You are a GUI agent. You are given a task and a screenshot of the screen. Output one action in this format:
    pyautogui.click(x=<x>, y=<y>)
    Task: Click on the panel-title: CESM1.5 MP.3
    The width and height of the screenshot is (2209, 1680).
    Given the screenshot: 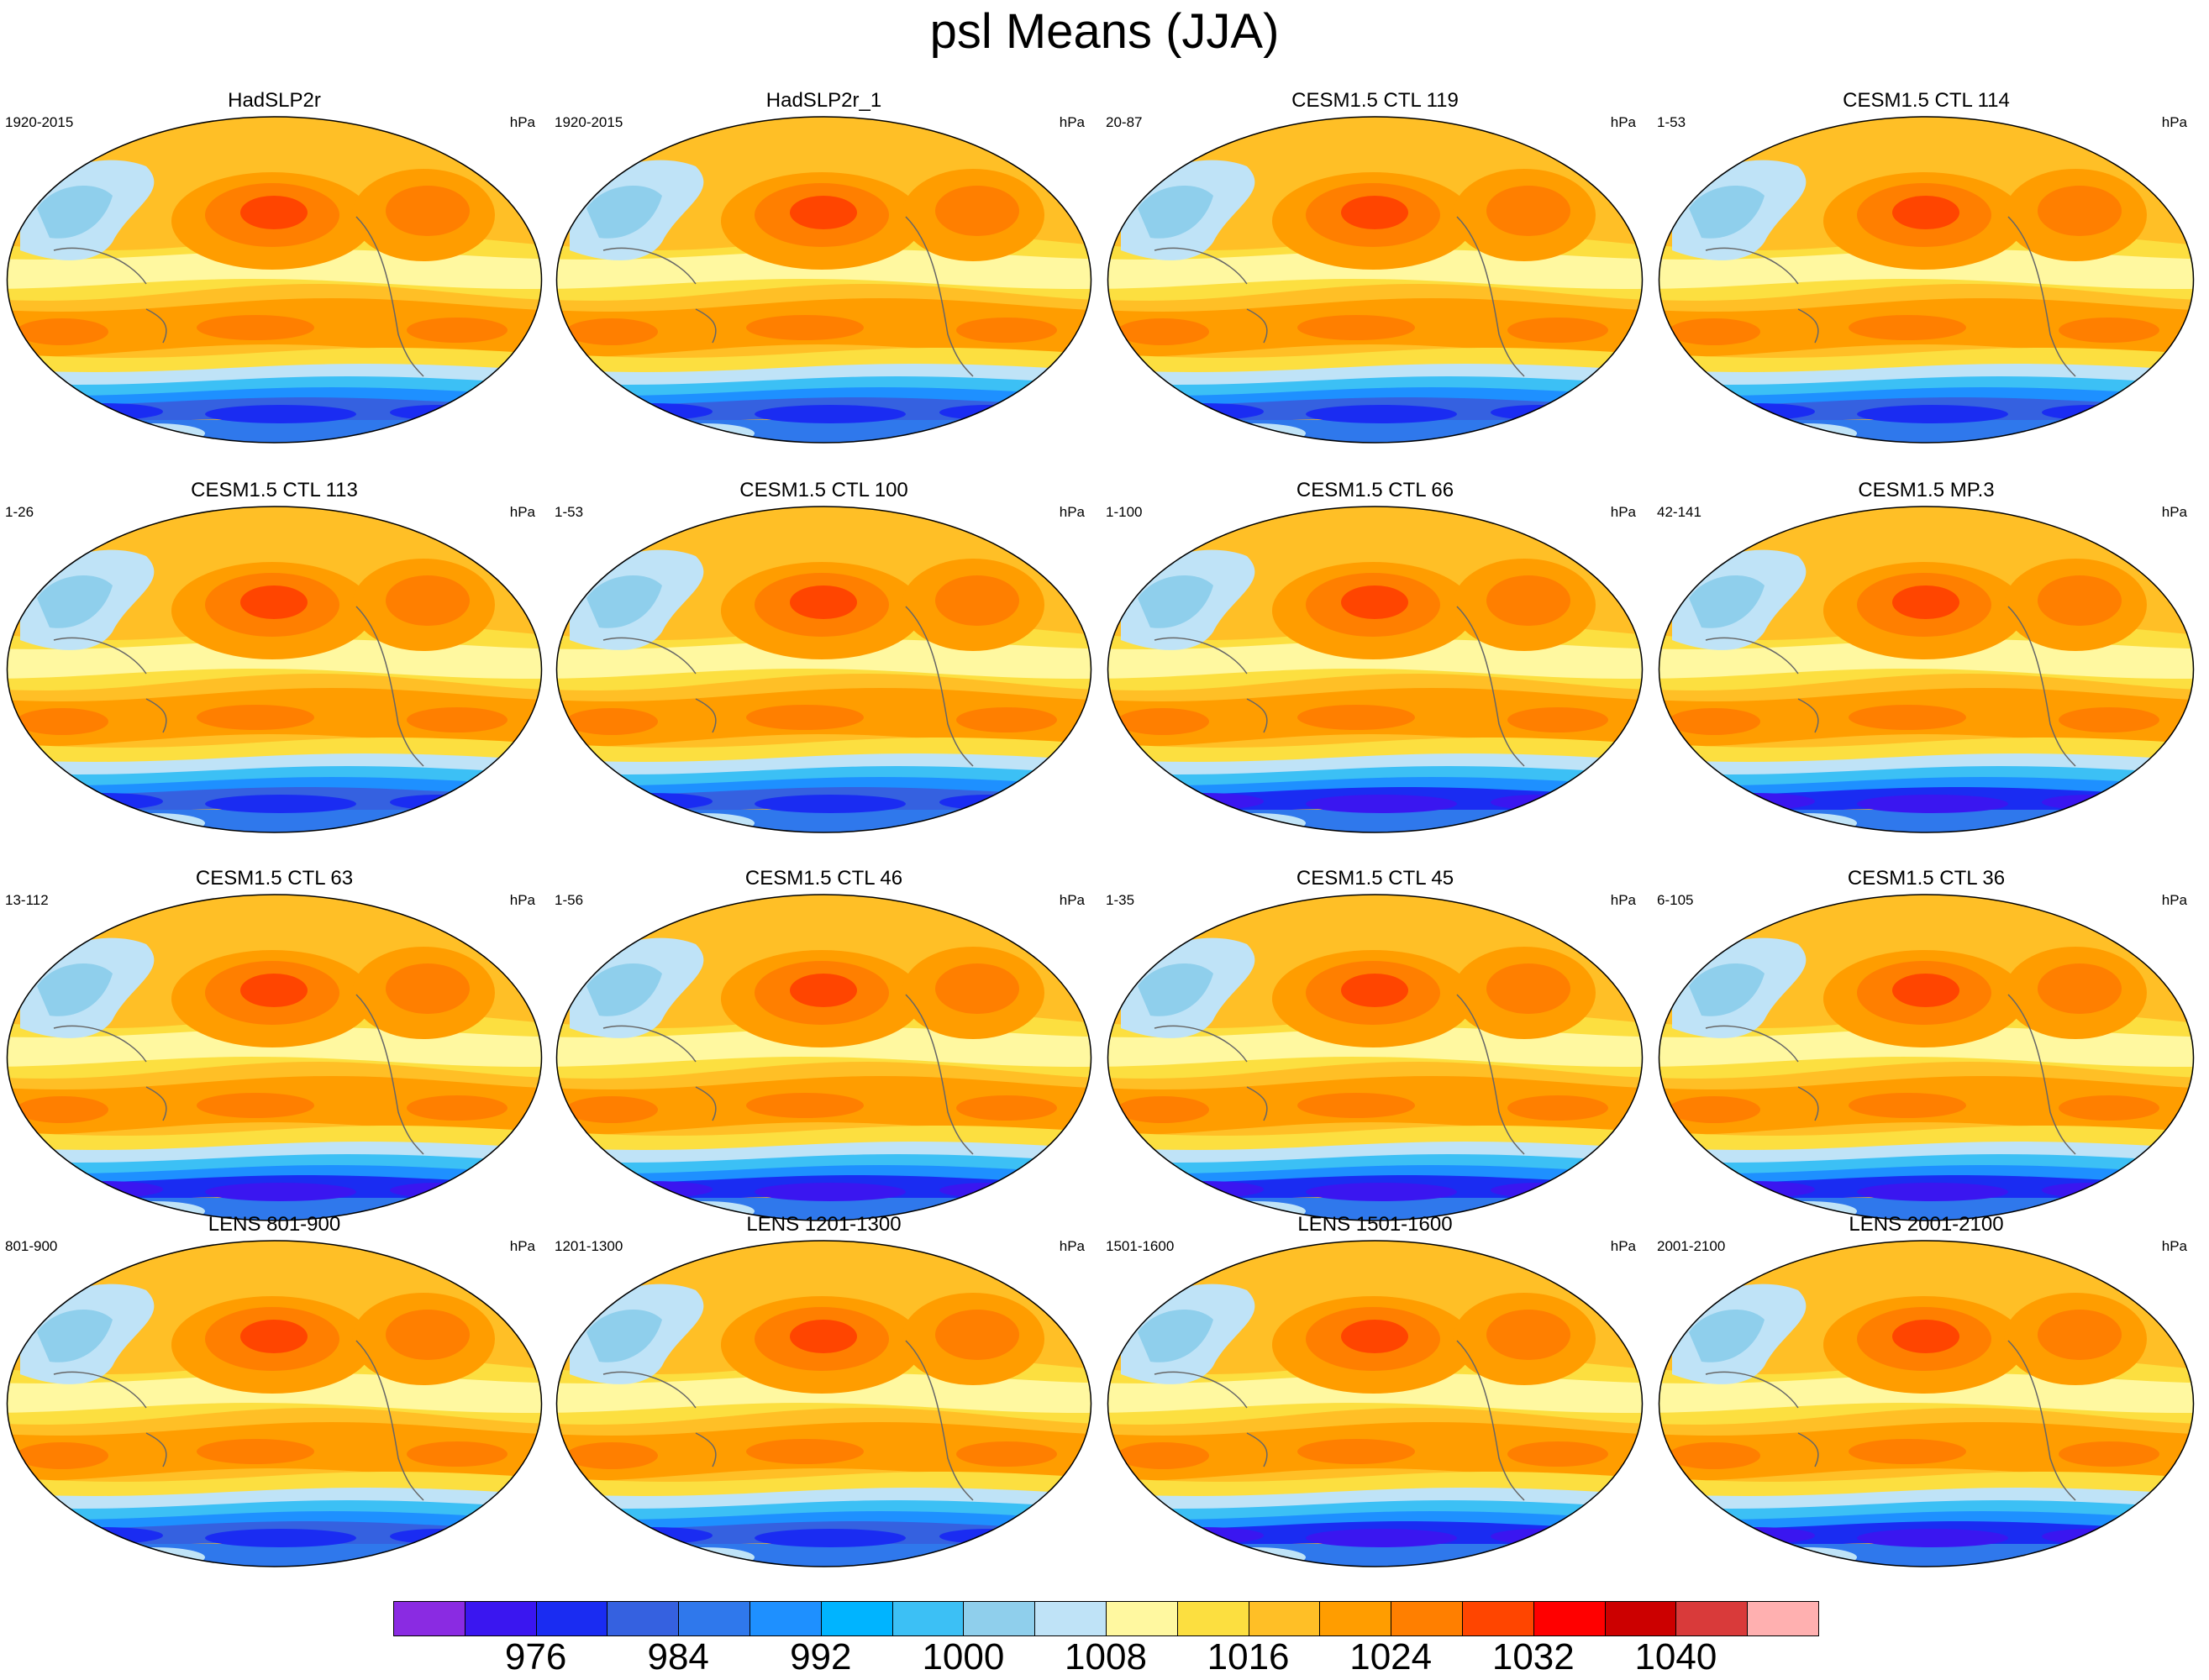 What is the action you would take?
    pyautogui.click(x=1926, y=490)
    